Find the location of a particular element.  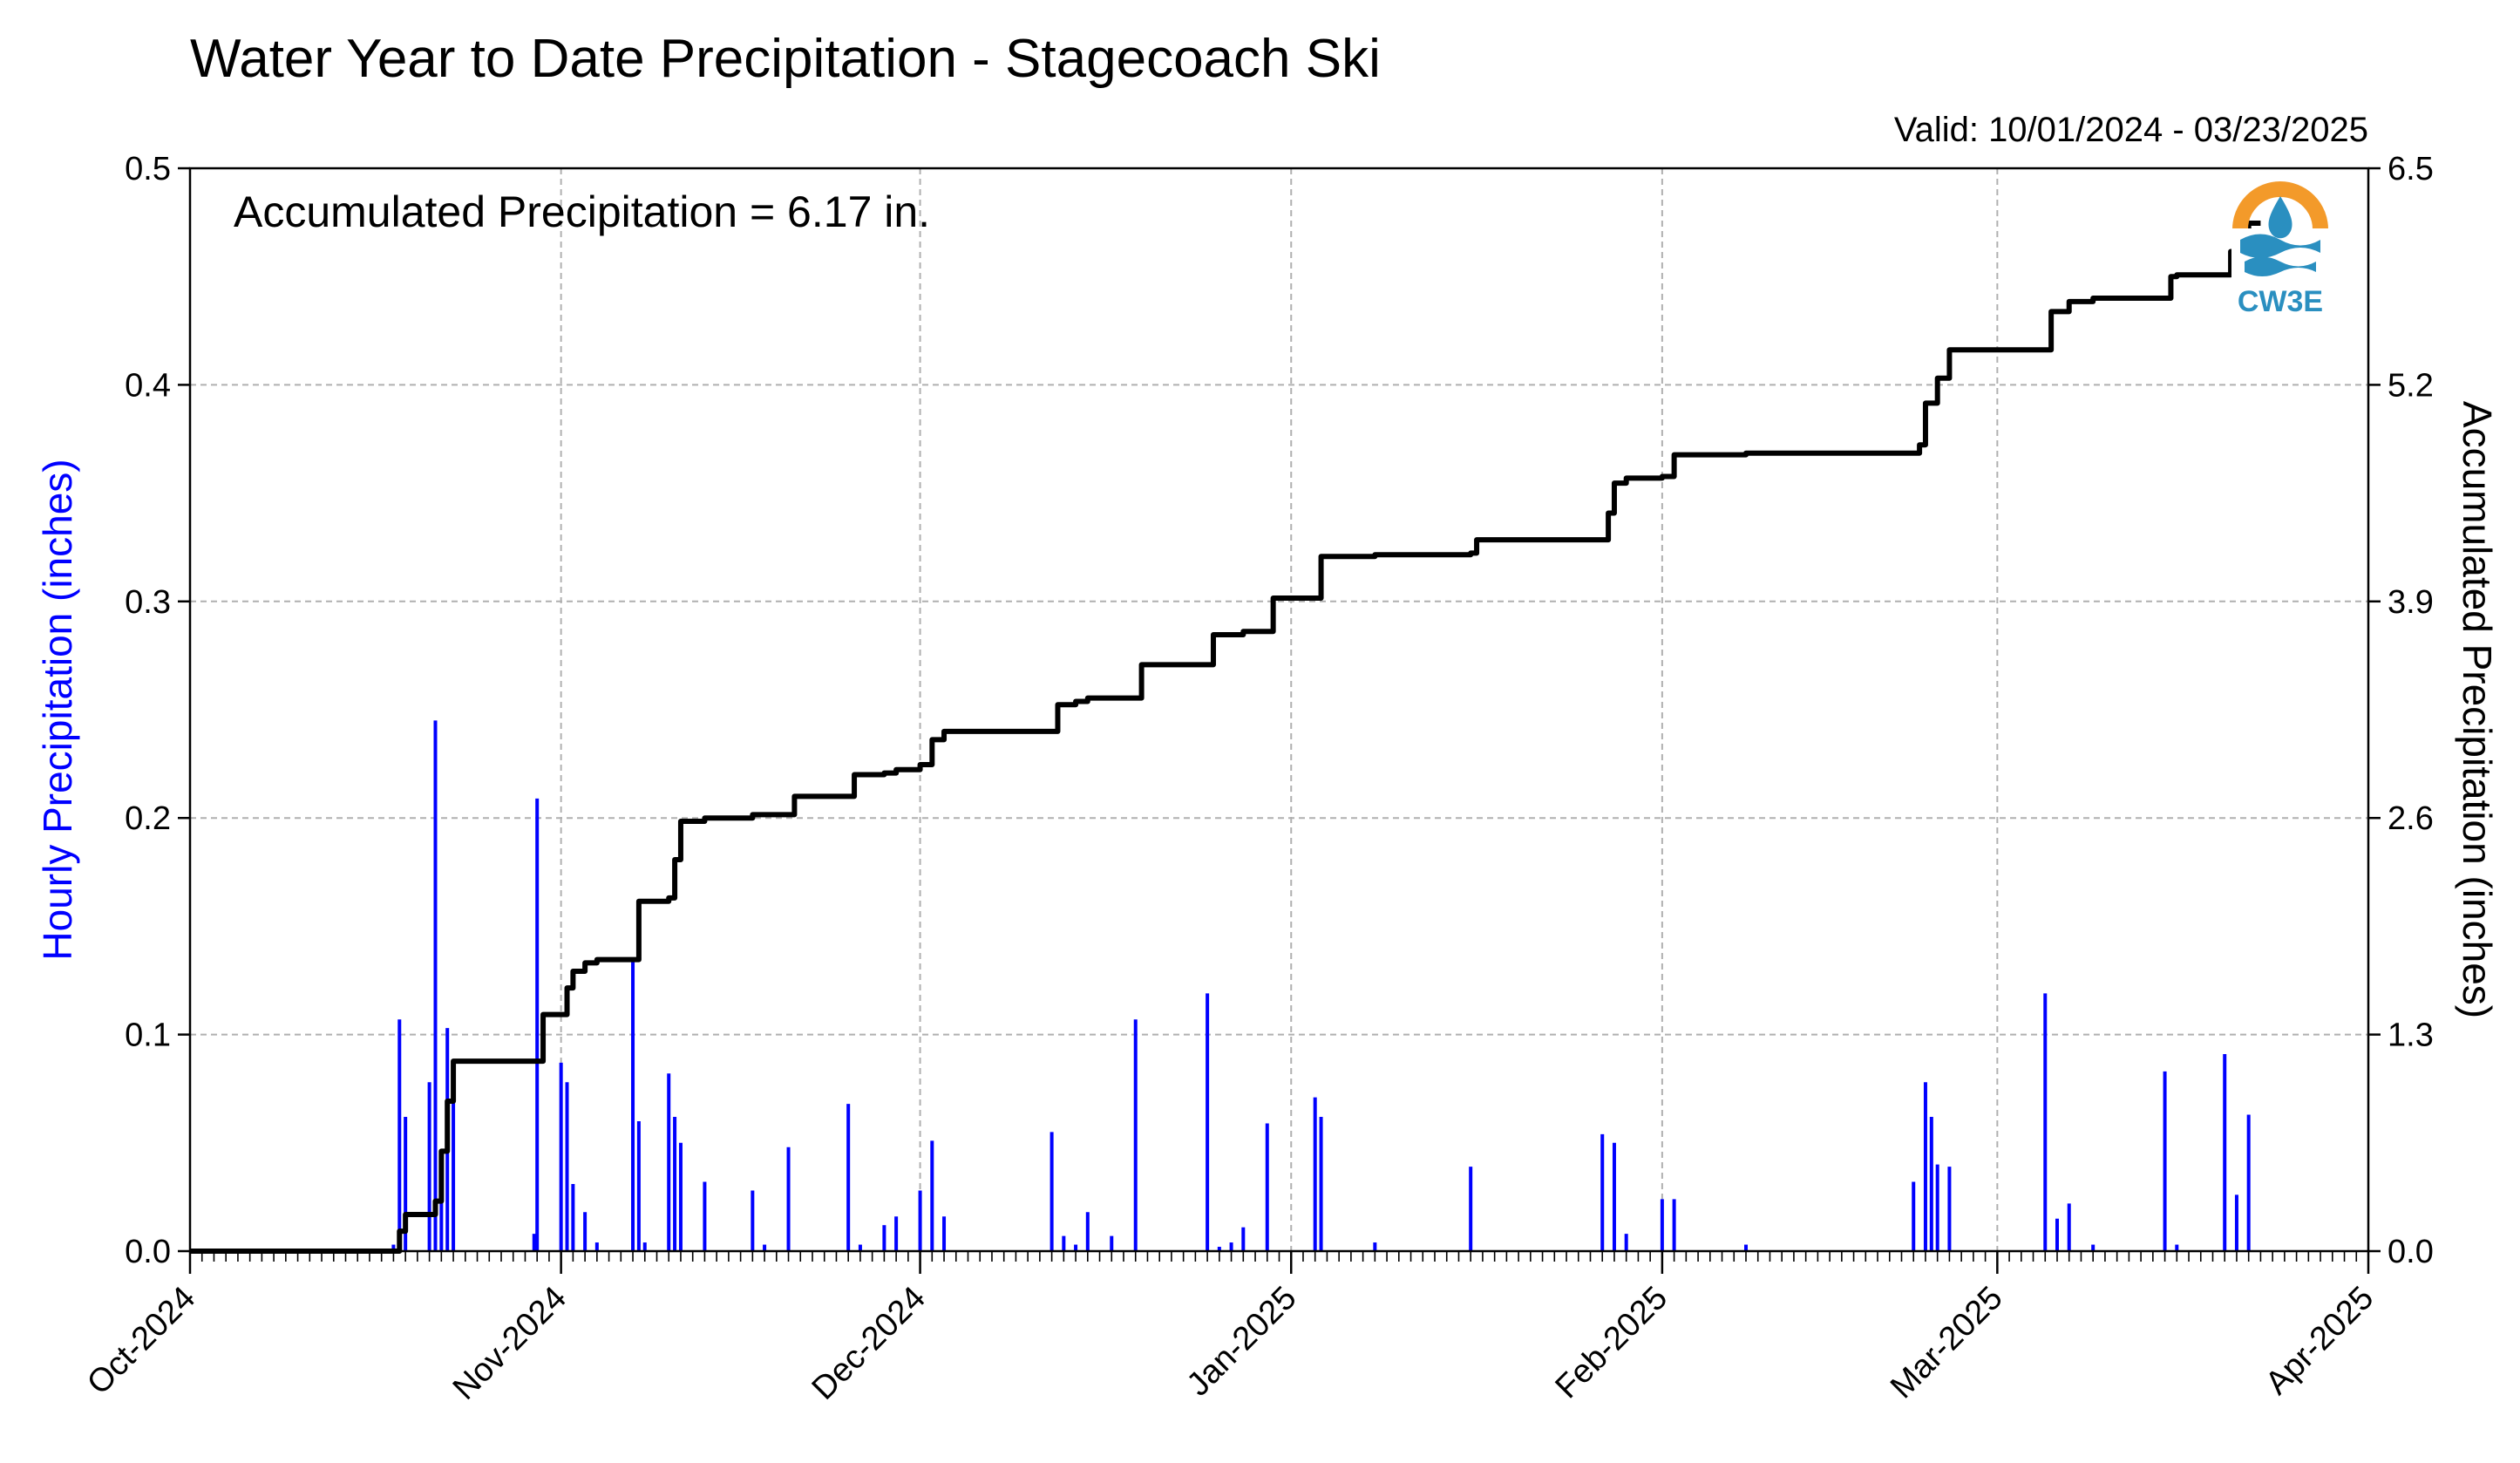

y-axis-left: 0.0 0.1 0.2 0.3 0.4 0.5 is located at coordinates (157, 710).